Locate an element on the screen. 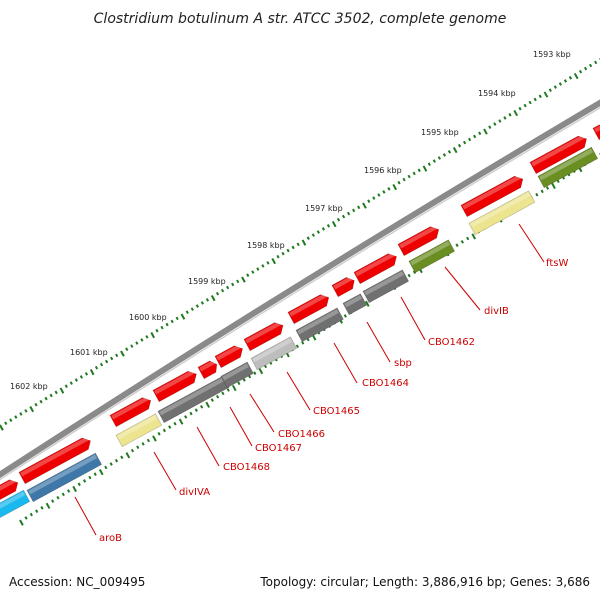  ruler-tick-label: 1602 kbp is located at coordinates (29, 386).